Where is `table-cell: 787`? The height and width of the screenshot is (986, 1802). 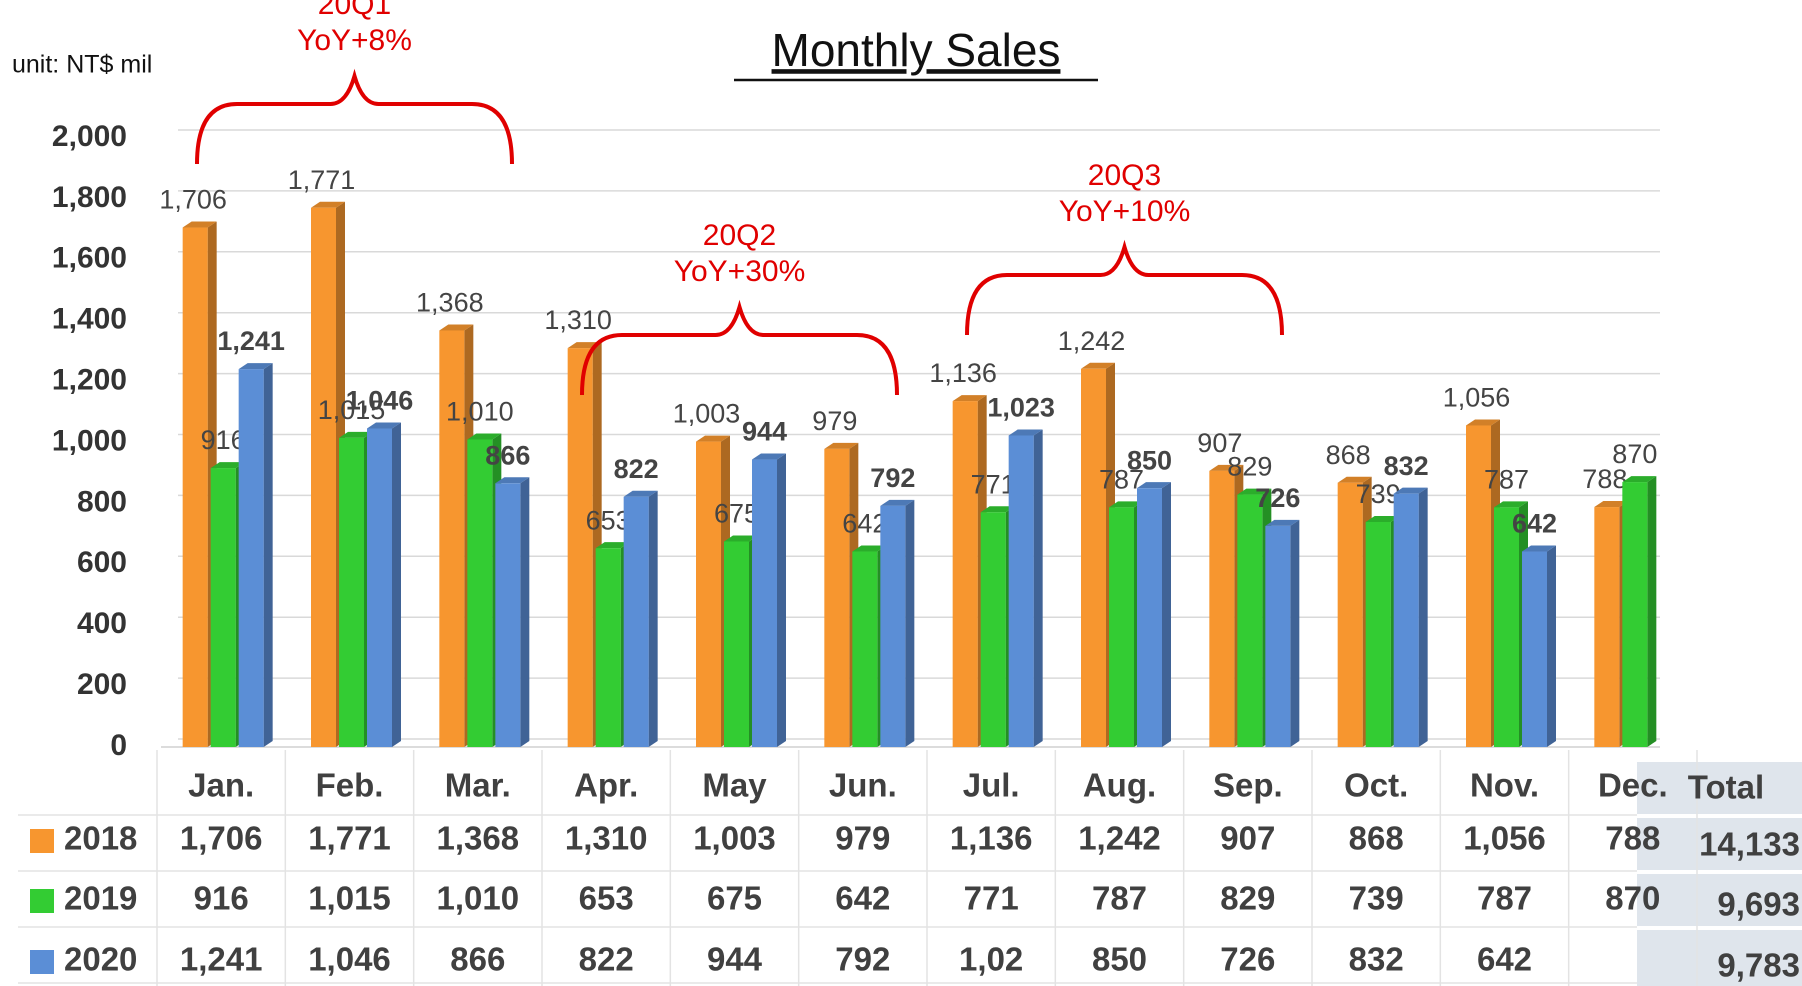 table-cell: 787 is located at coordinates (1504, 898).